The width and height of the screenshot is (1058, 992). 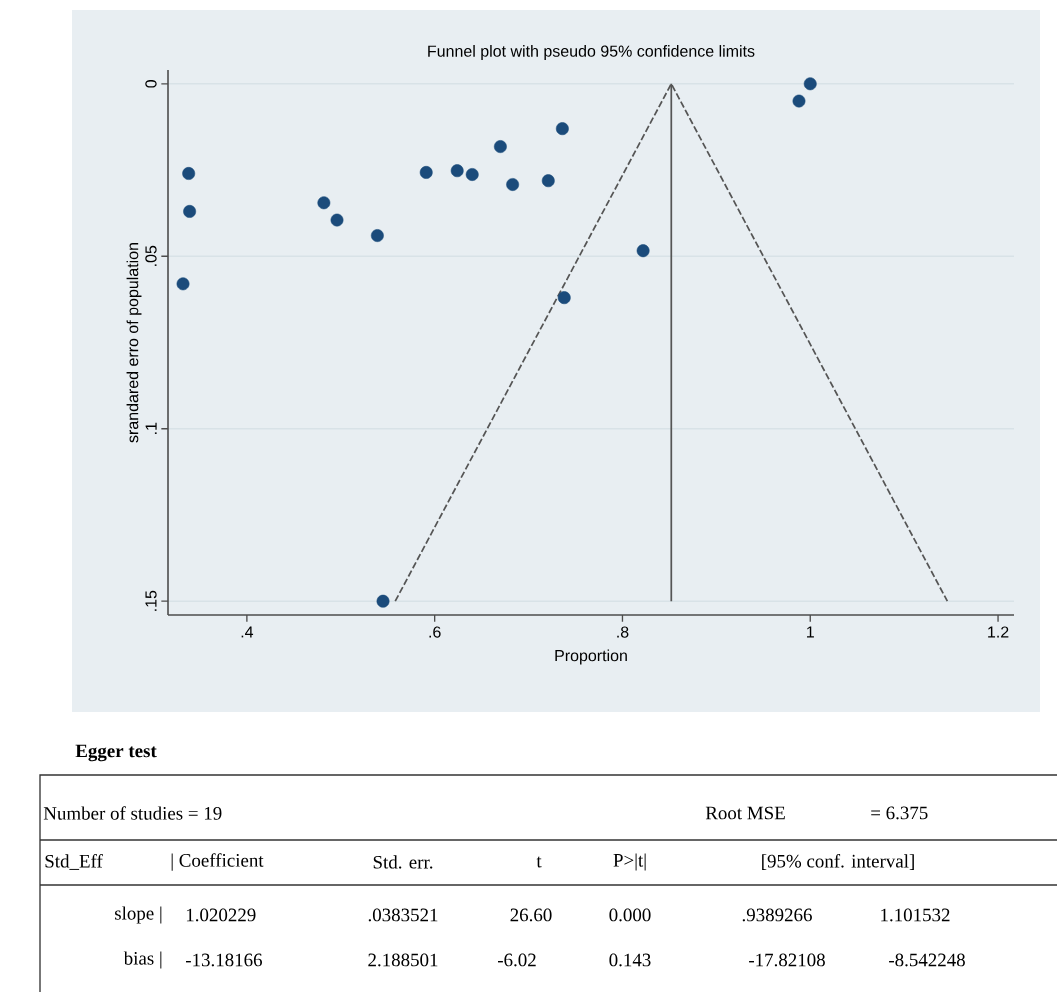 I want to click on text: t, so click(x=539, y=862).